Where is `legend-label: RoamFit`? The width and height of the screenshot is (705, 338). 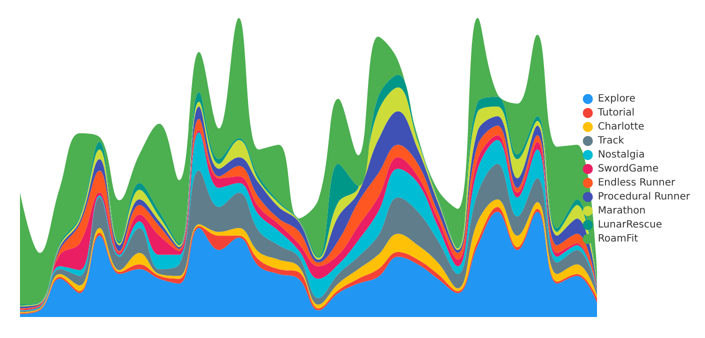 legend-label: RoamFit is located at coordinates (618, 239).